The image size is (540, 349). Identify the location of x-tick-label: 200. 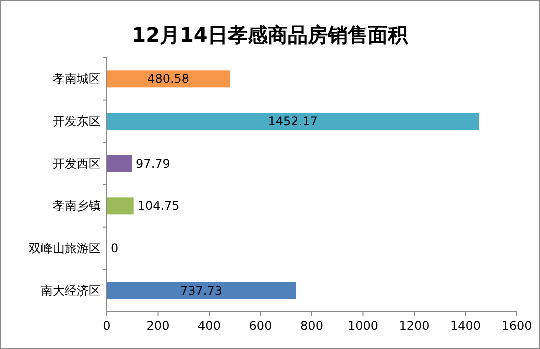
(158, 326).